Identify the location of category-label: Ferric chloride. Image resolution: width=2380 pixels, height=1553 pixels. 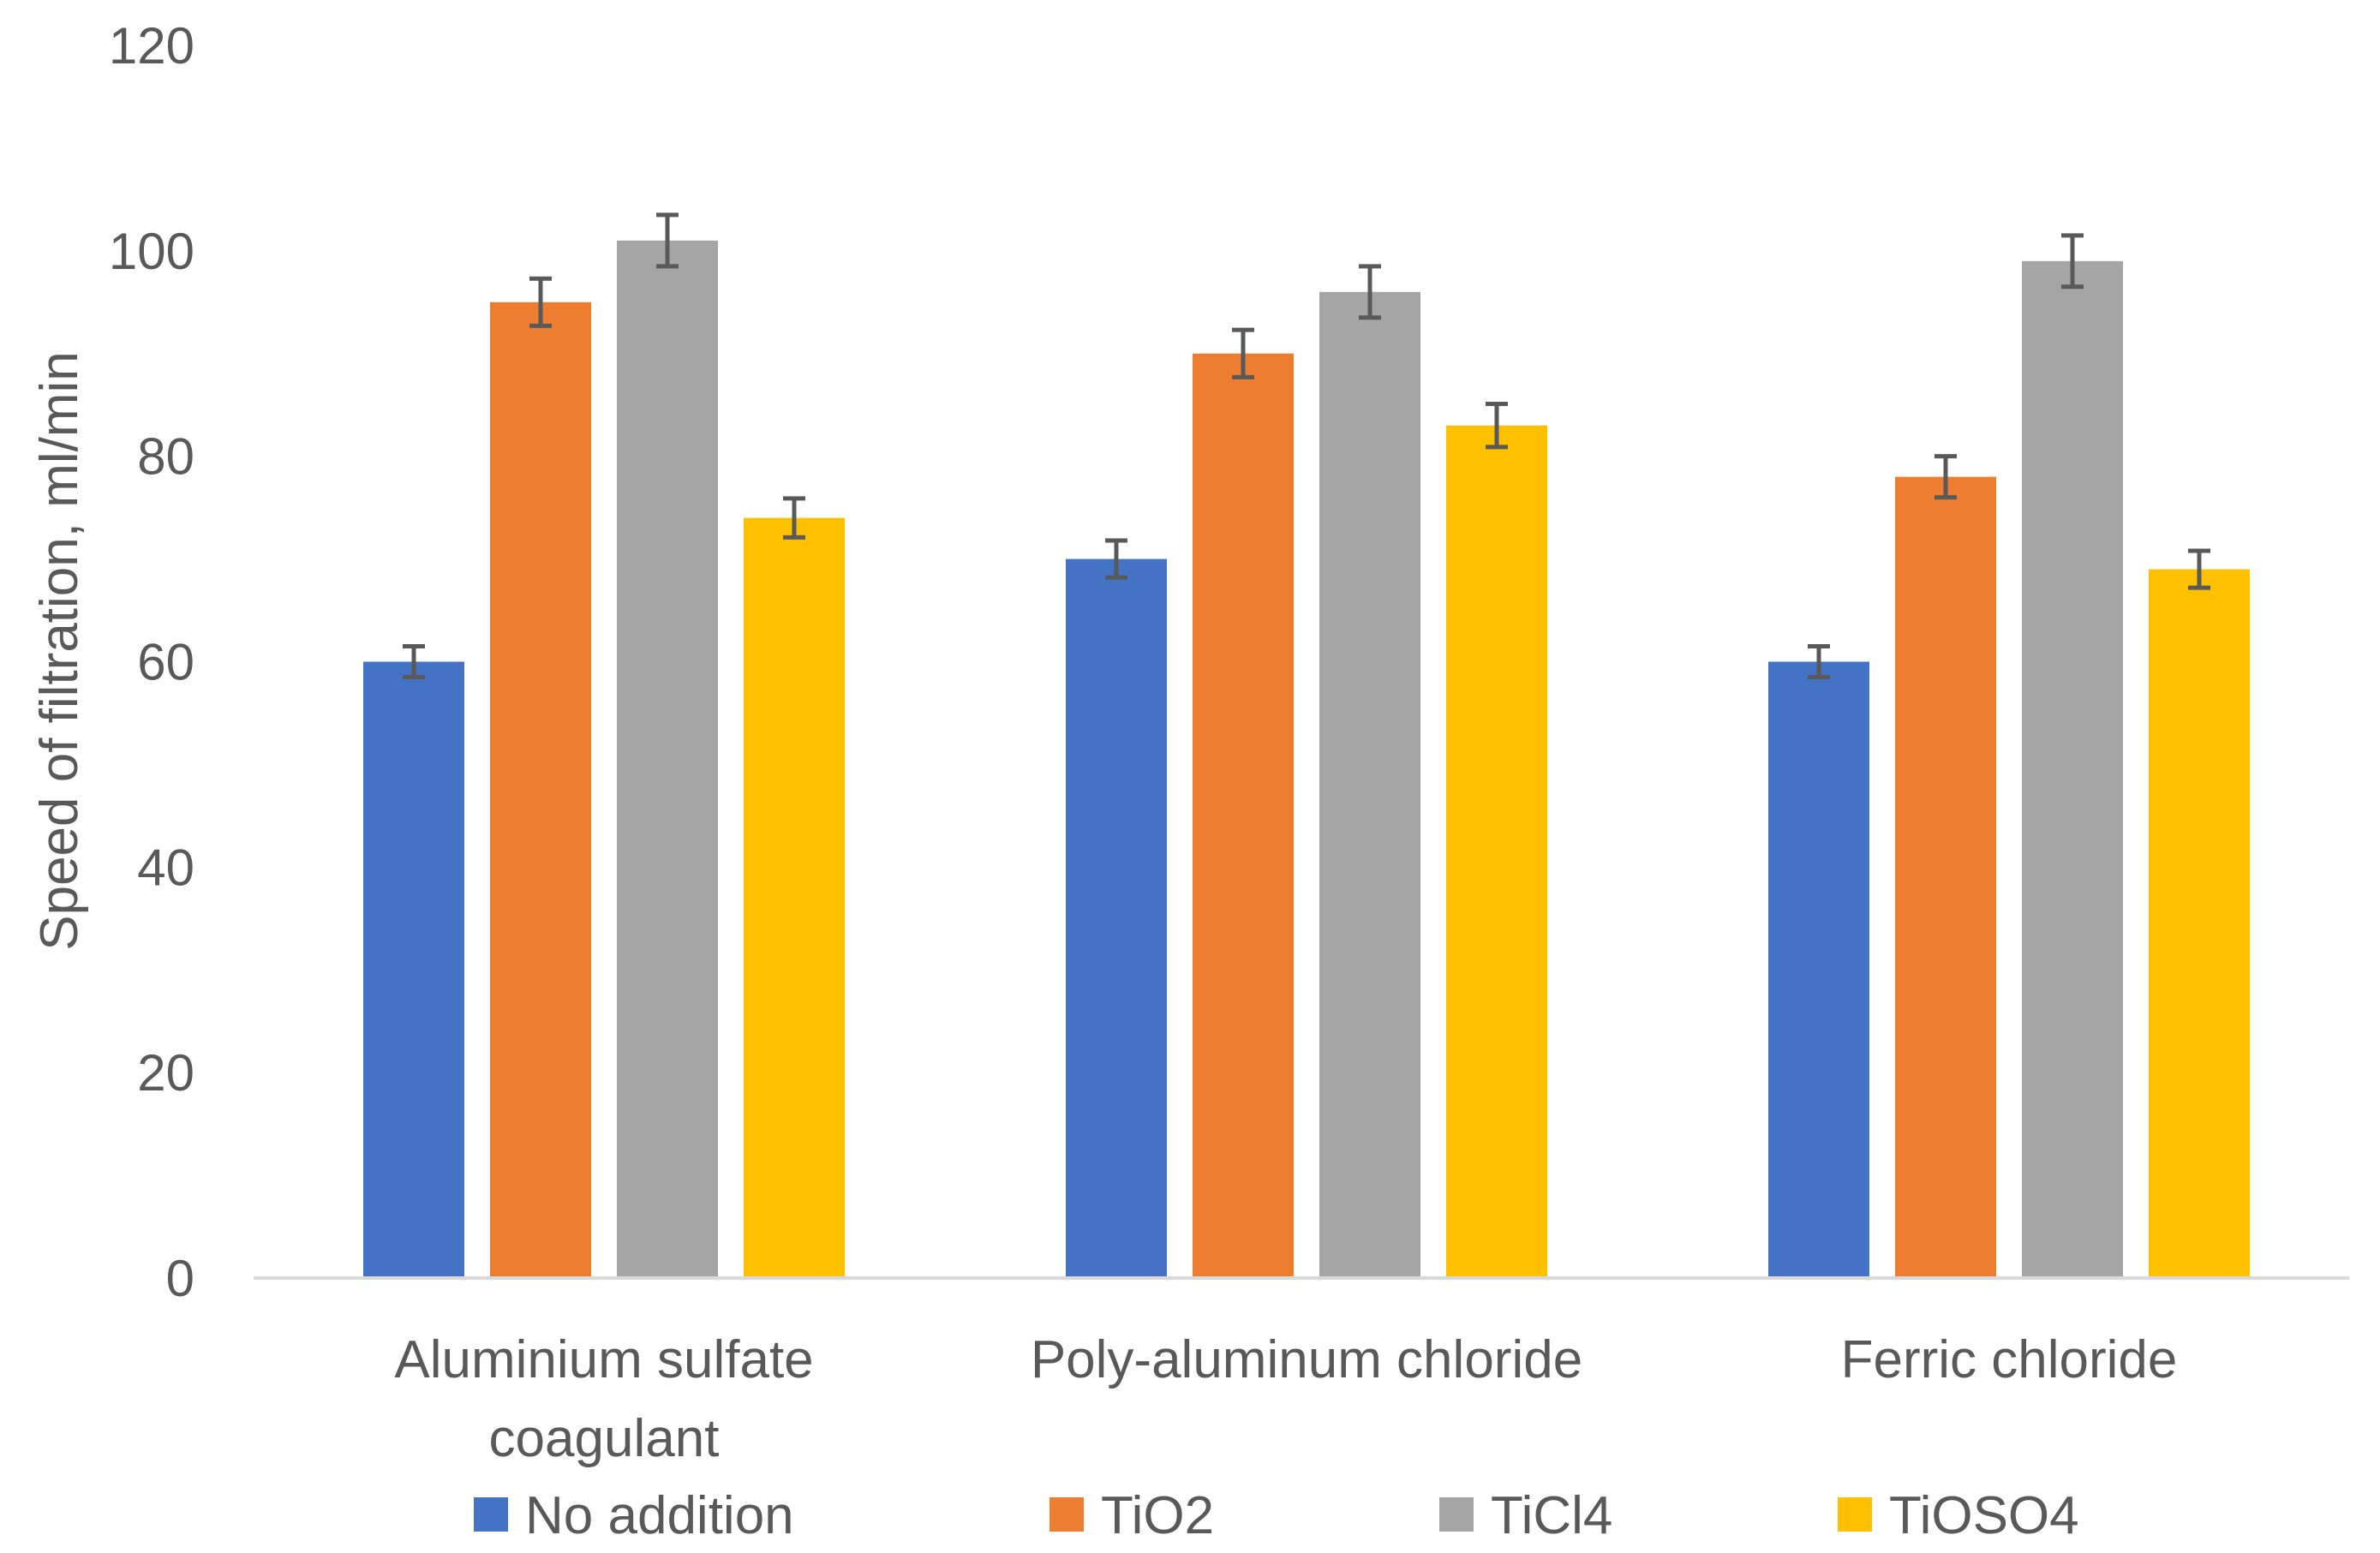
(2010, 1360).